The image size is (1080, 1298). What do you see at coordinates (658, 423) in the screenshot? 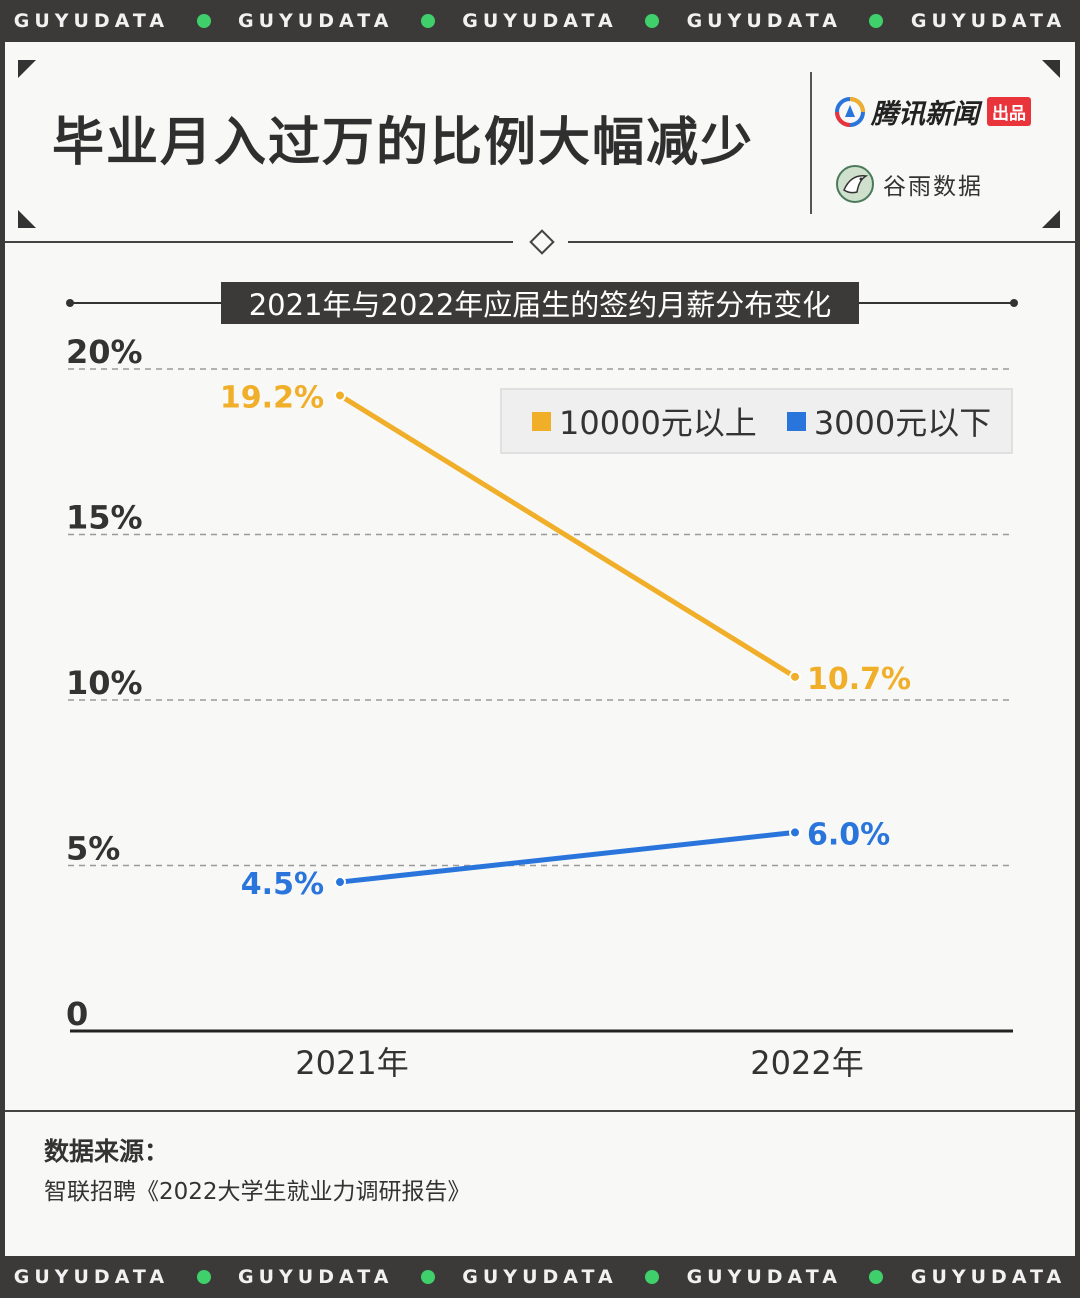
I see `legend-label: 10000元以上` at bounding box center [658, 423].